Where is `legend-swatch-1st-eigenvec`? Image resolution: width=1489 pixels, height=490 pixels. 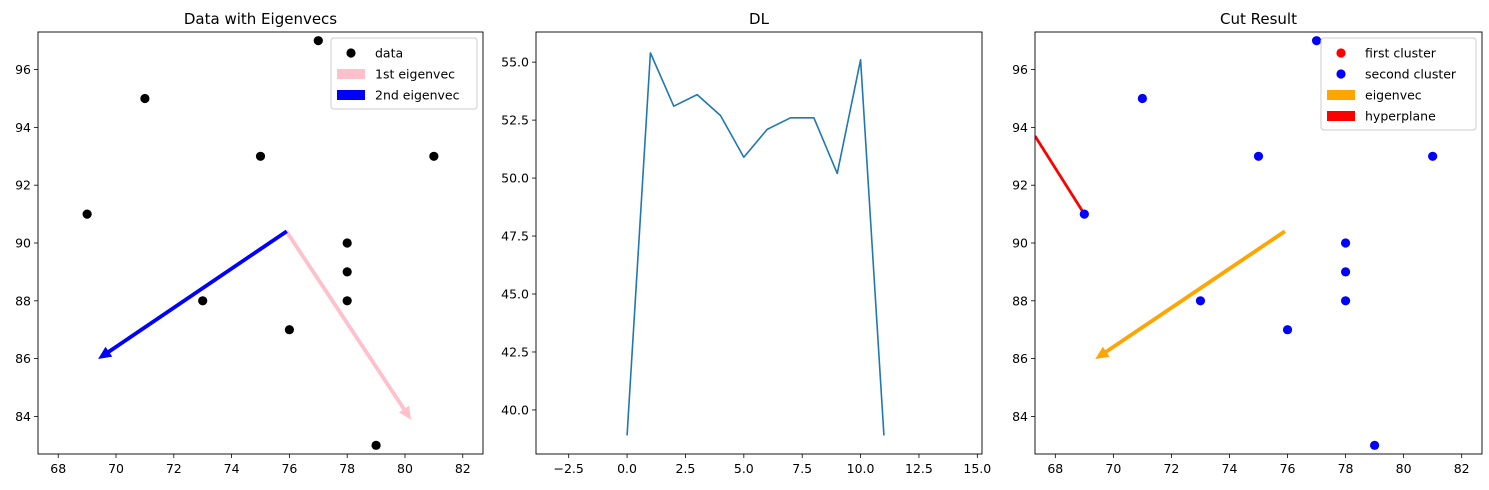
legend-swatch-1st-eigenvec is located at coordinates (351, 74).